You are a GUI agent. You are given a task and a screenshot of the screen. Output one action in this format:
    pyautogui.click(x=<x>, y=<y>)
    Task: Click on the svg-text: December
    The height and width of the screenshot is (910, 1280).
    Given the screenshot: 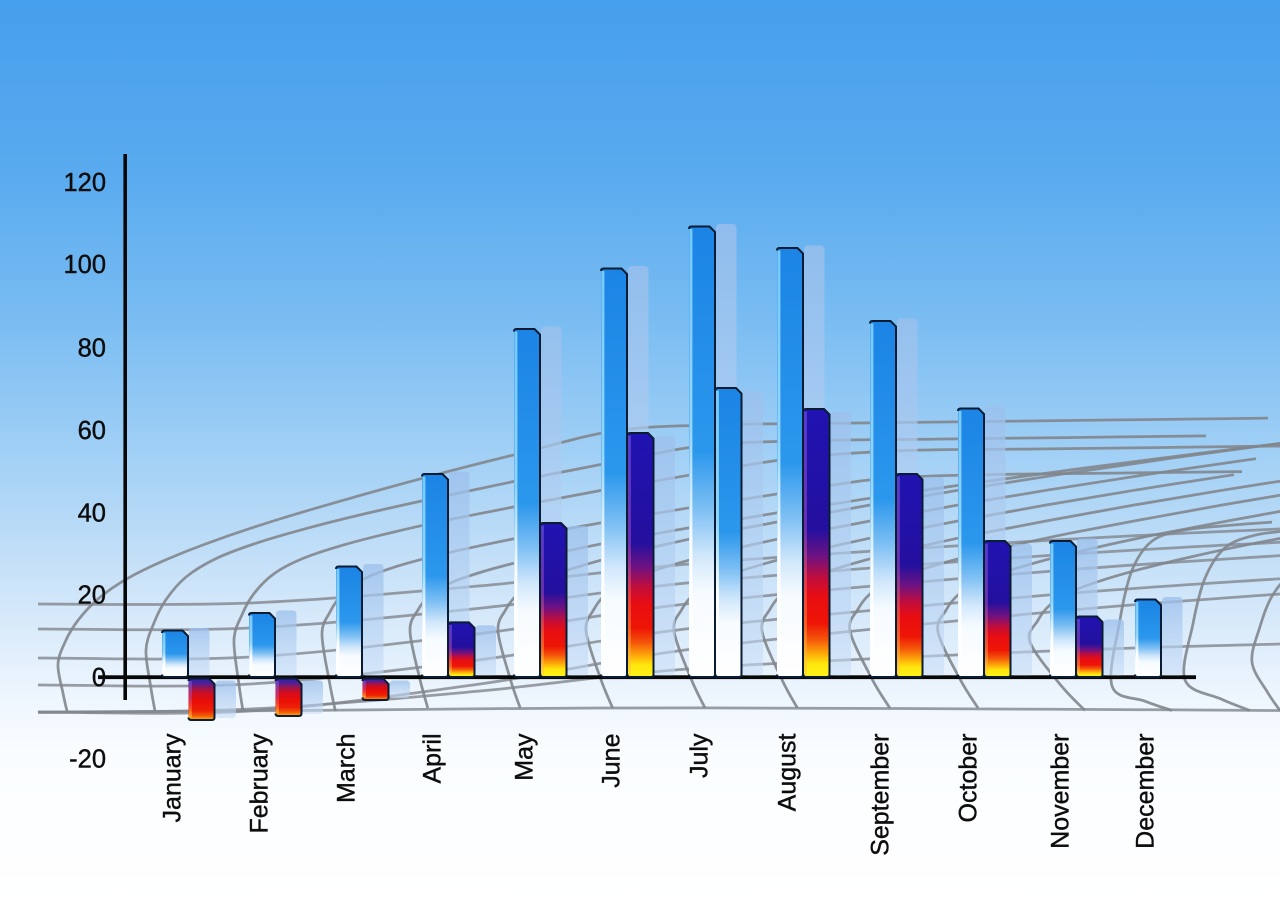 What is the action you would take?
    pyautogui.click(x=1146, y=791)
    